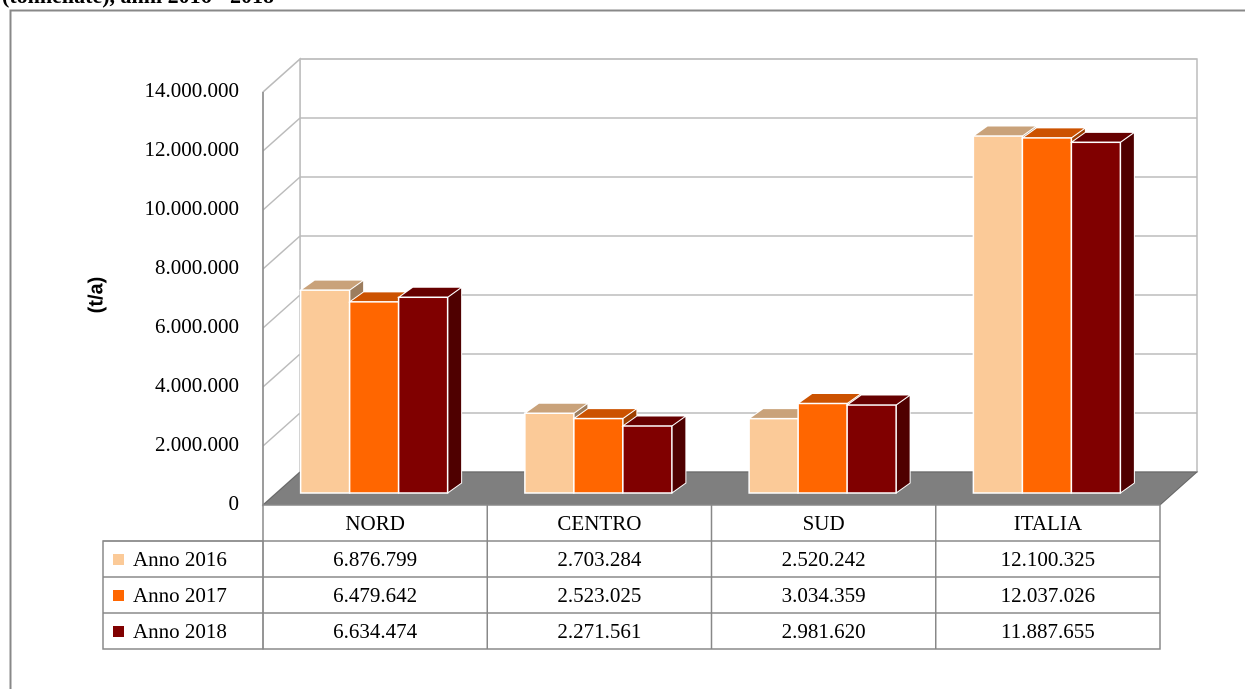  Describe the element at coordinates (375, 595) in the screenshot. I see `data-label: 6.479.642` at that location.